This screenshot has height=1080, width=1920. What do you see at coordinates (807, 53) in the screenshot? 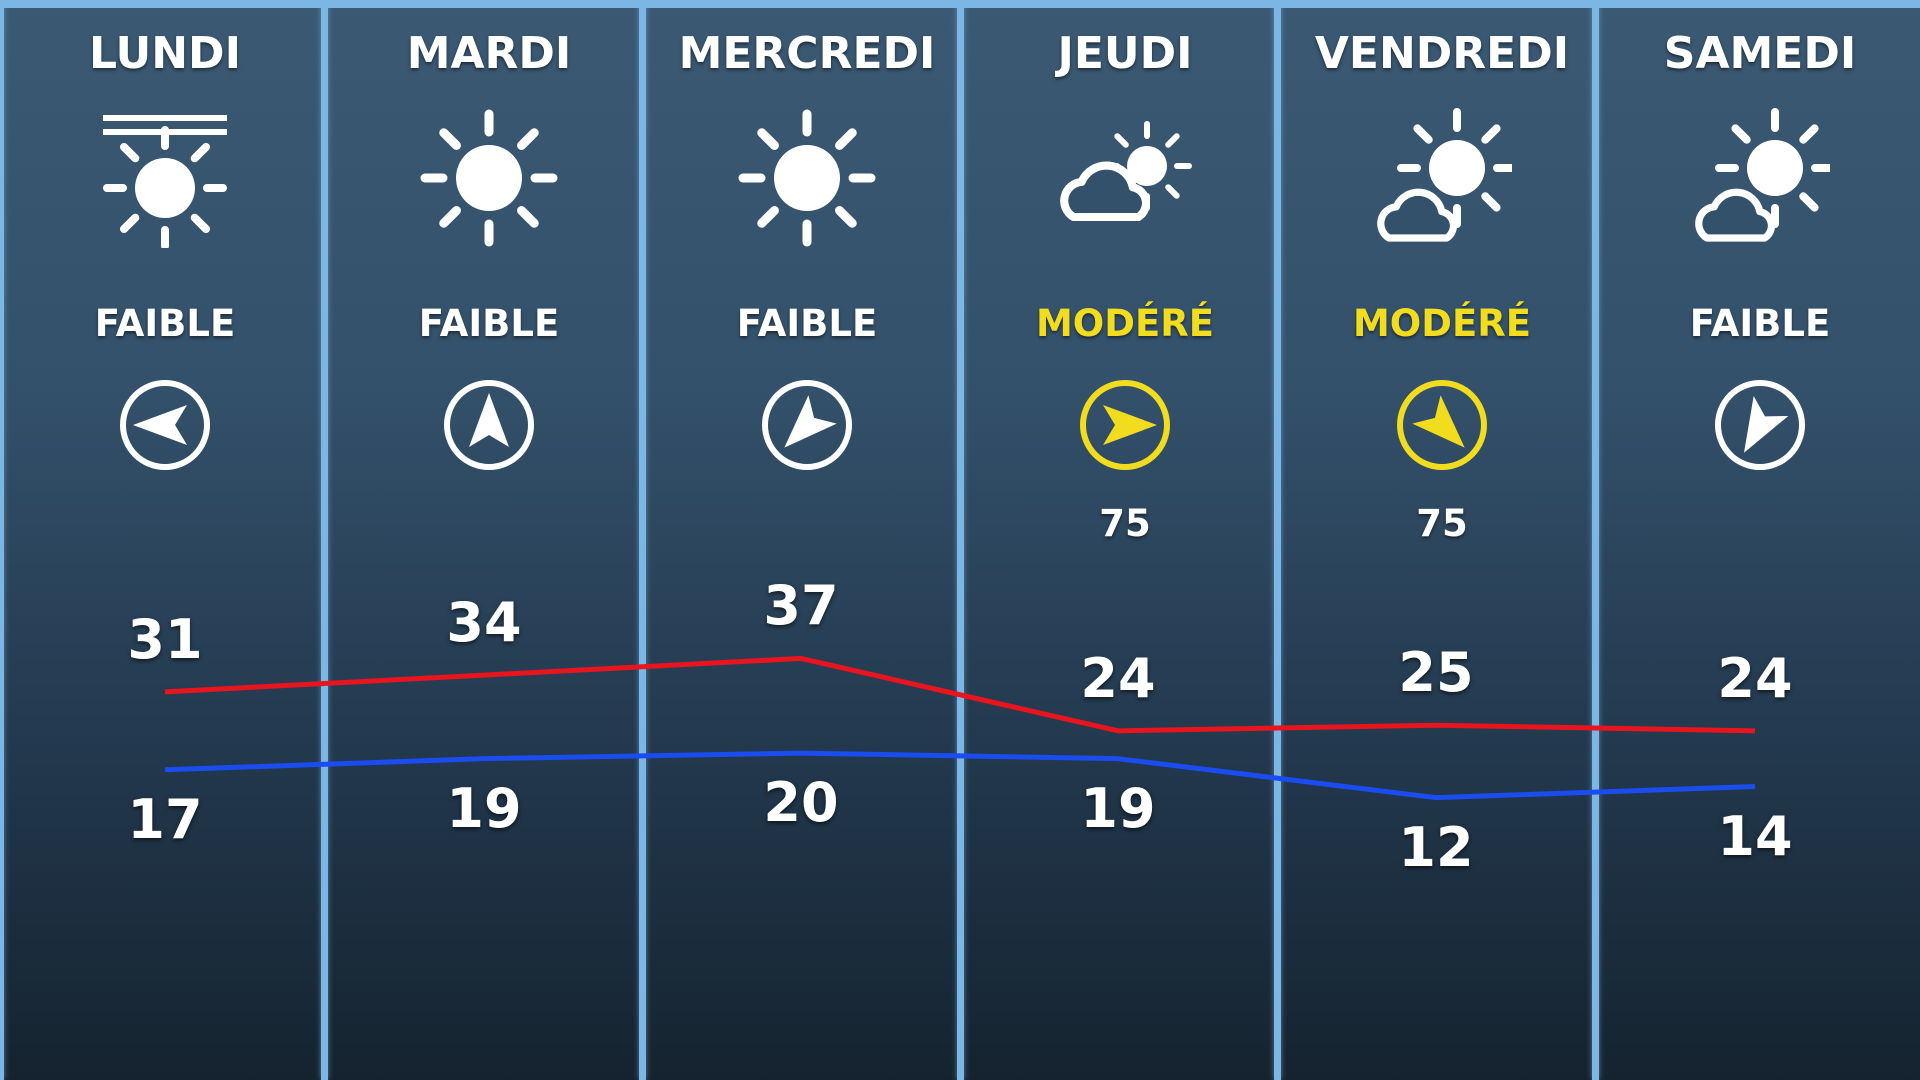
I see `day-name: MERCREDI` at bounding box center [807, 53].